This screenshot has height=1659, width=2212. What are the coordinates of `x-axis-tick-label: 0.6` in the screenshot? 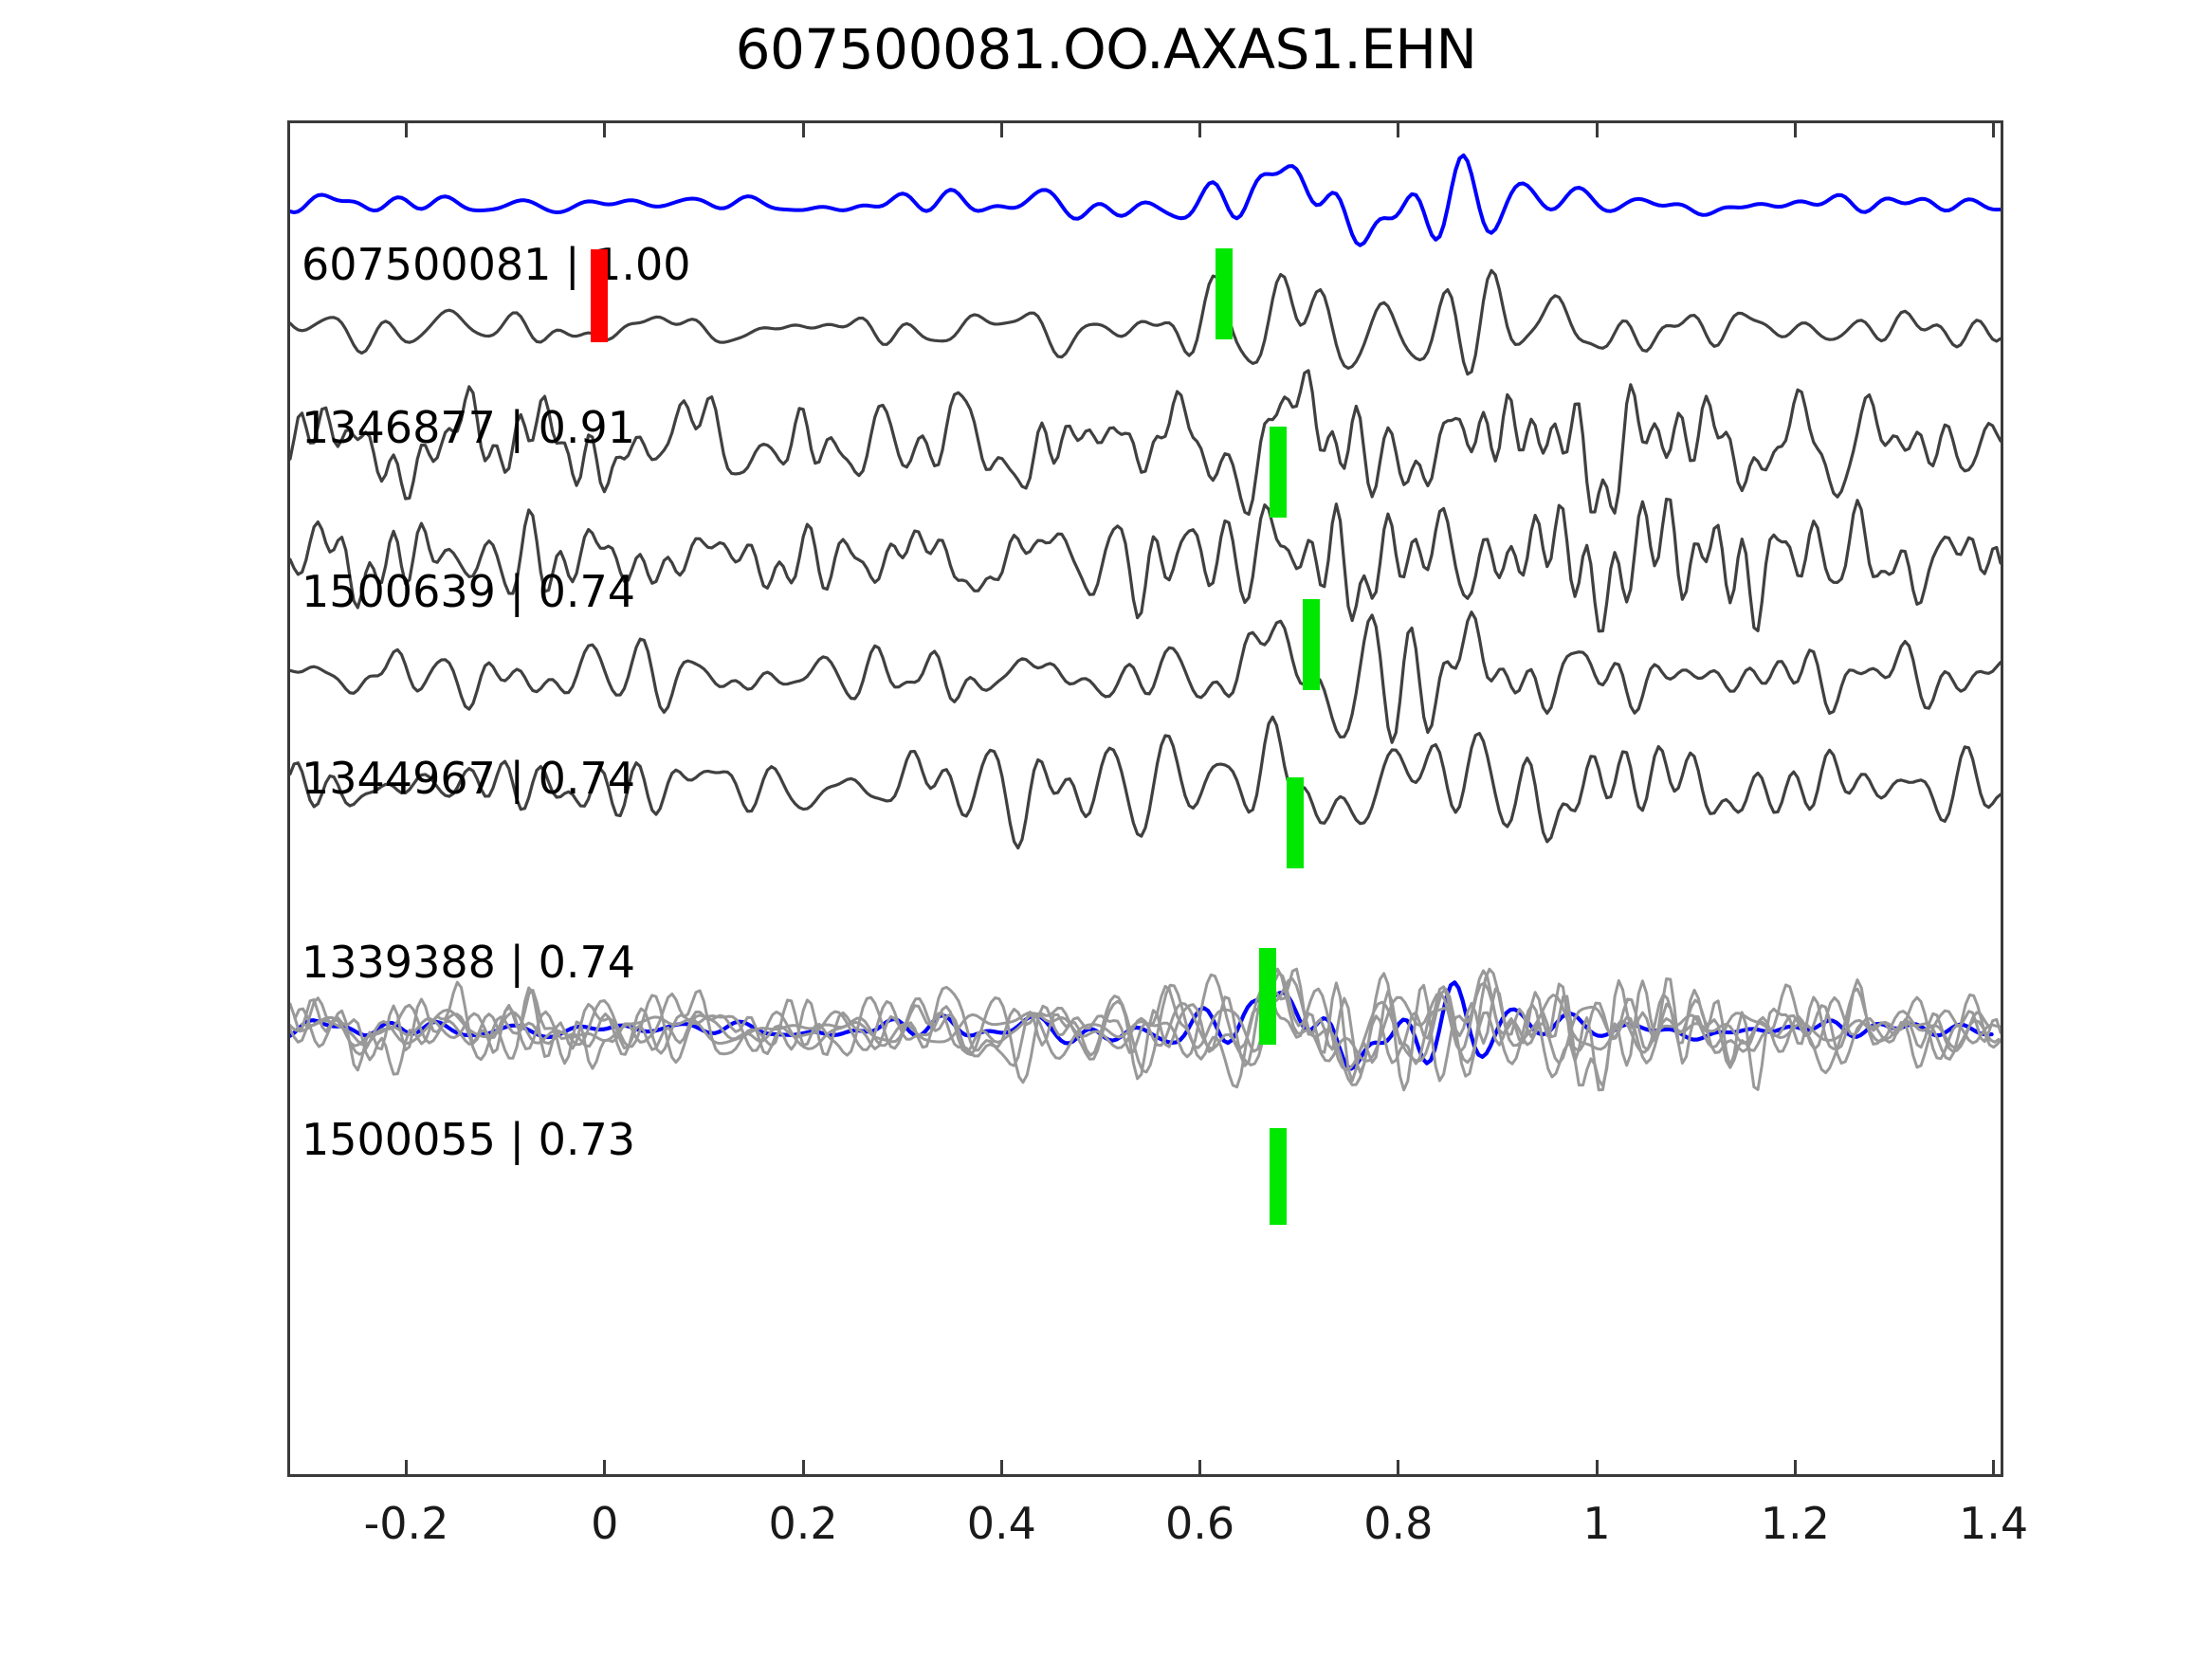 It's located at (1199, 1523).